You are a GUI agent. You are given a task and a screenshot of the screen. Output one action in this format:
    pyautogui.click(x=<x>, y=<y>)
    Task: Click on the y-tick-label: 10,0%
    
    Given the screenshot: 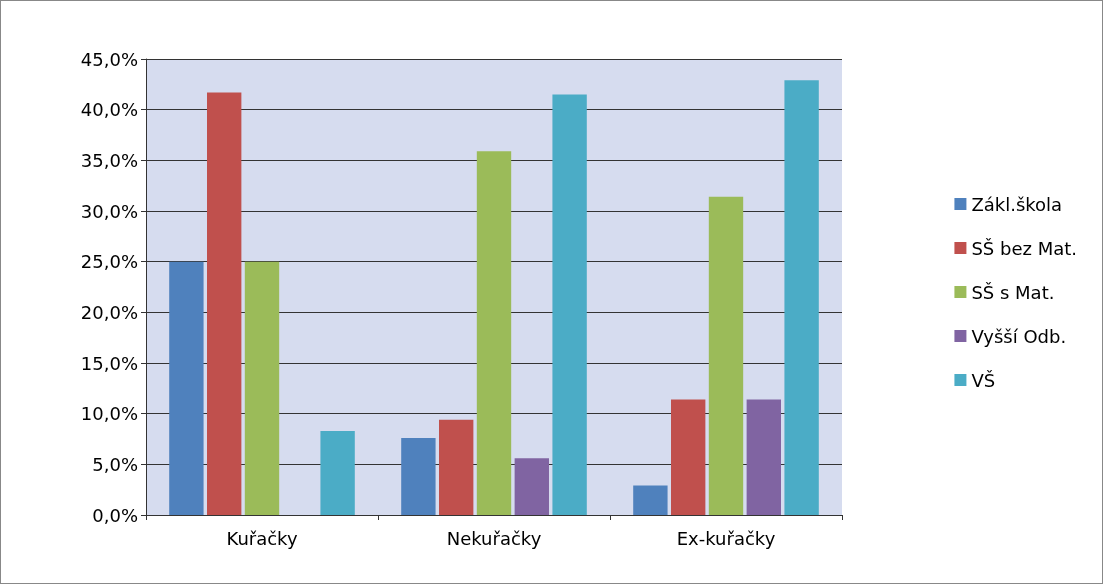 What is the action you would take?
    pyautogui.click(x=109, y=414)
    